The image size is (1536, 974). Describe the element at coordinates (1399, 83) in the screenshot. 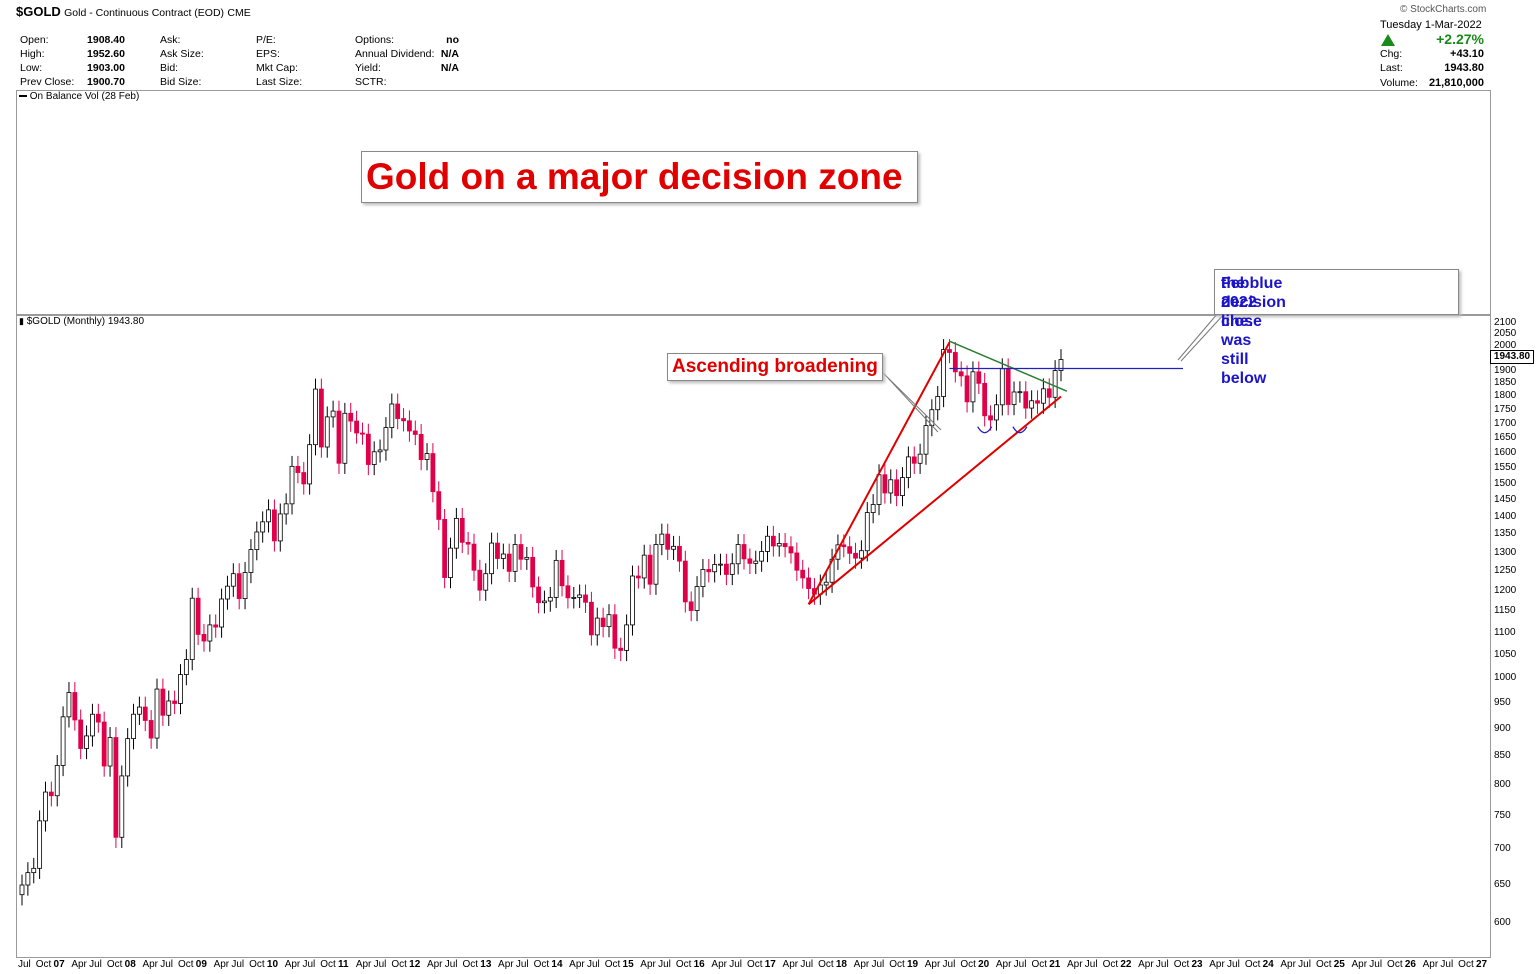

I see `volume-label: Volume:` at that location.